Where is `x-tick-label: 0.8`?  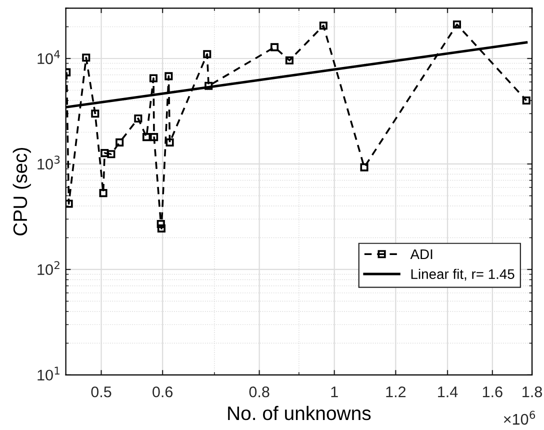
x-tick-label: 0.8 is located at coordinates (259, 392).